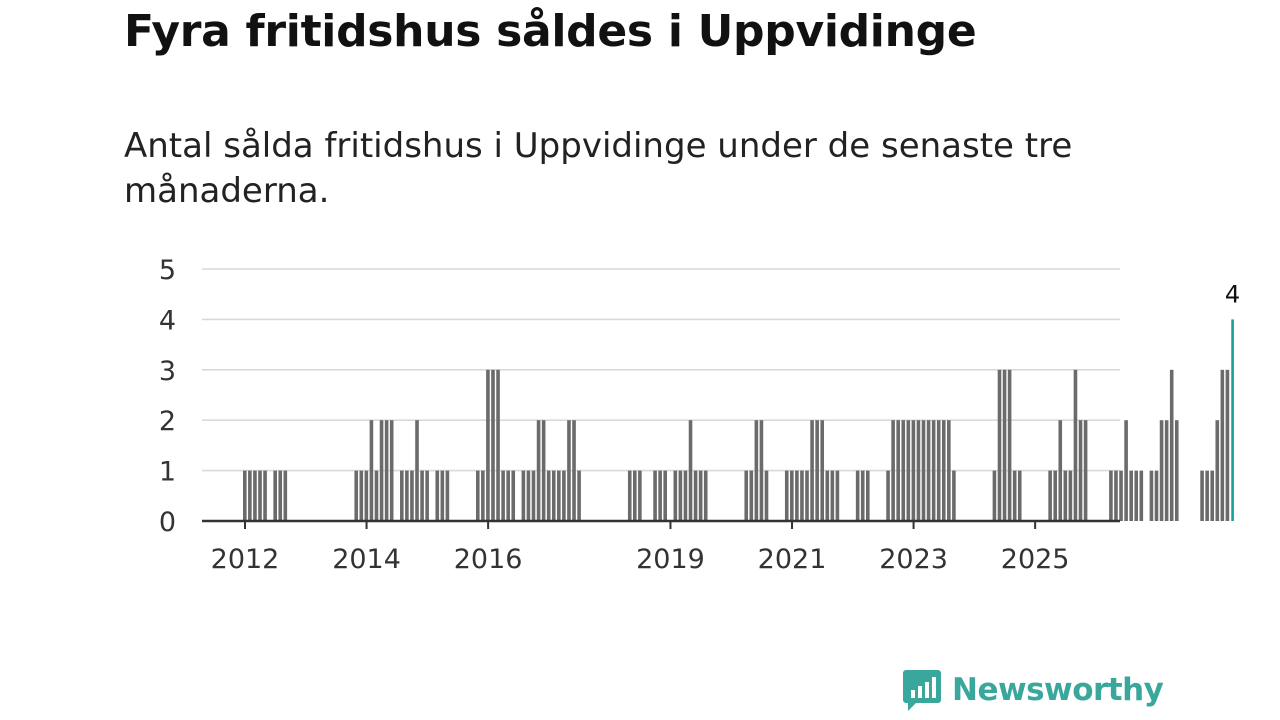  I want to click on chart-title: Fyra fritidshus såldes i Uppvidinge, so click(550, 31).